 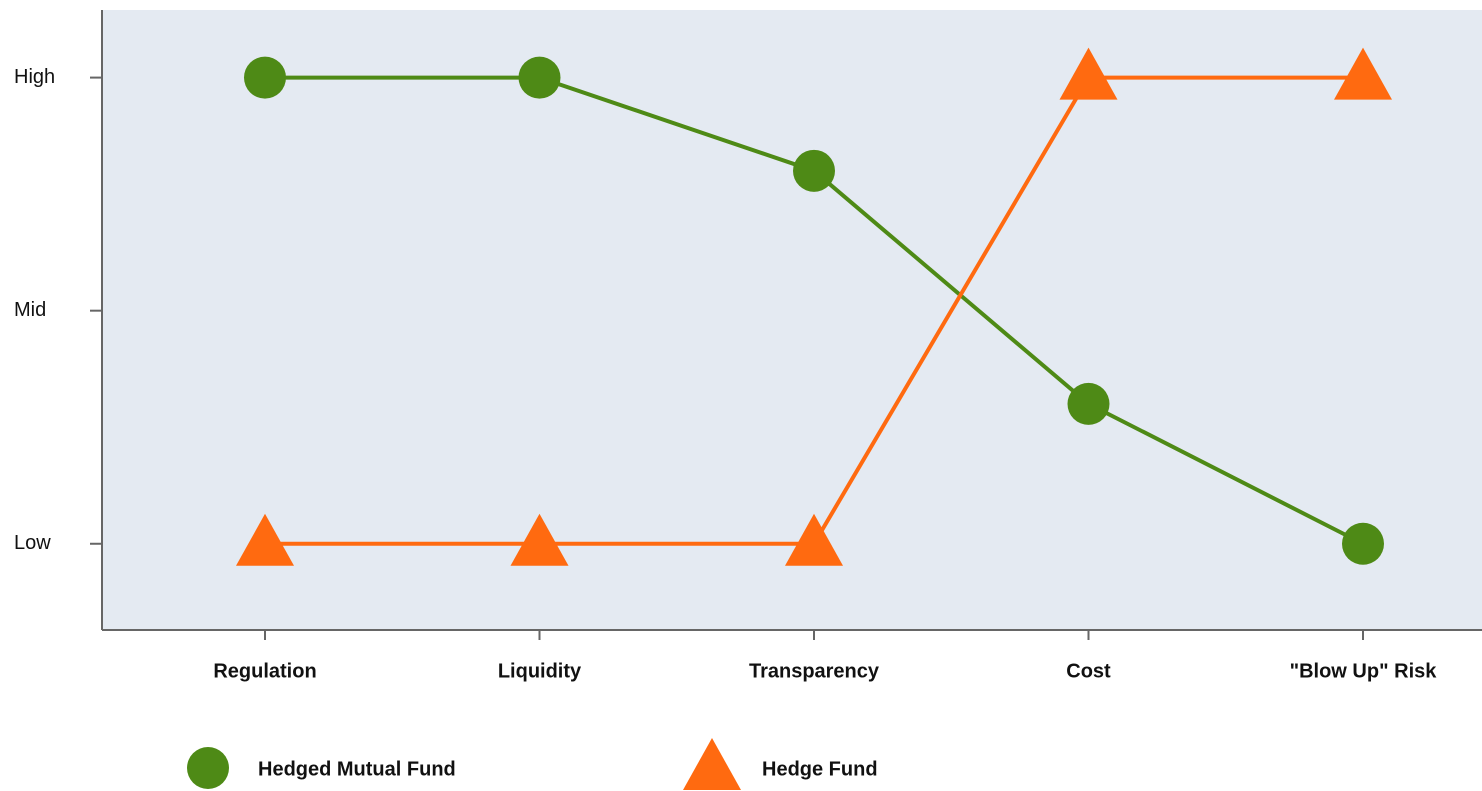 What do you see at coordinates (357, 769) in the screenshot?
I see `legend-label: Hedged Mutual Fund` at bounding box center [357, 769].